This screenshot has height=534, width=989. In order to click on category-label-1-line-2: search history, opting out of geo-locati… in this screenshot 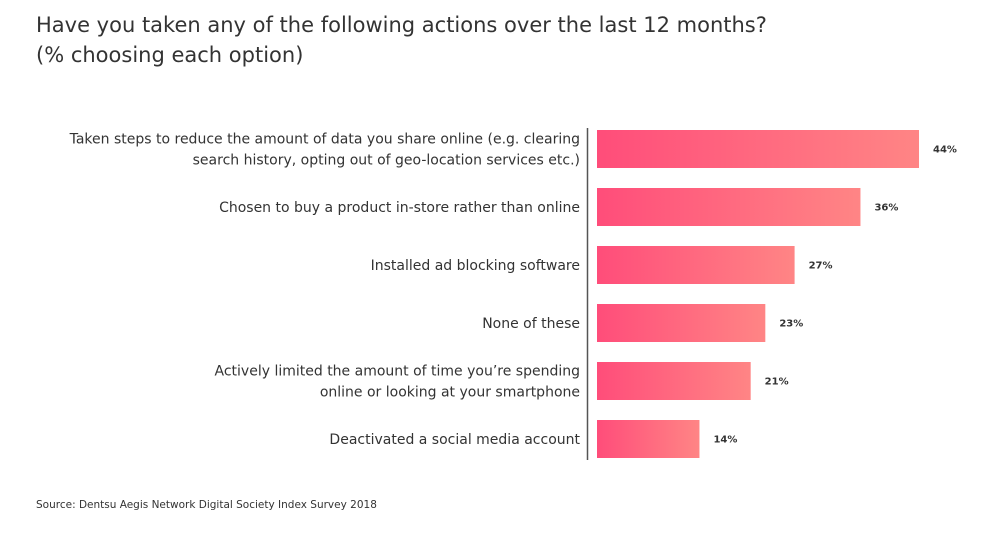, I will do `click(386, 161)`.